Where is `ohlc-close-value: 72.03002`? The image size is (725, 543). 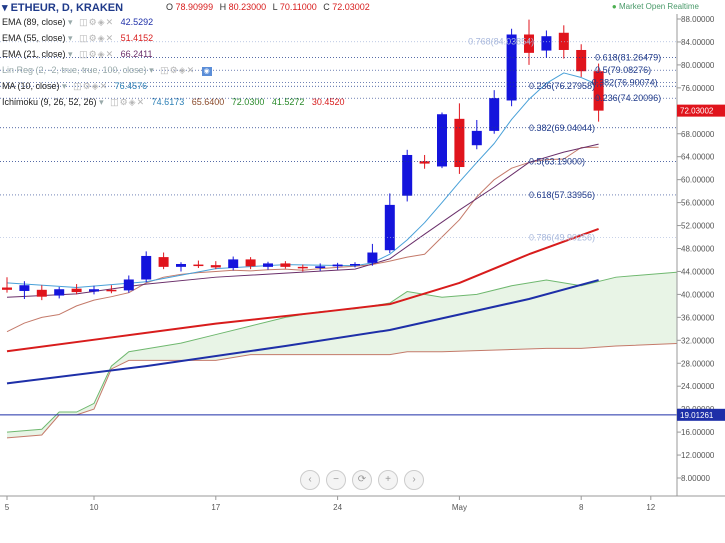 ohlc-close-value: 72.03002 is located at coordinates (351, 7).